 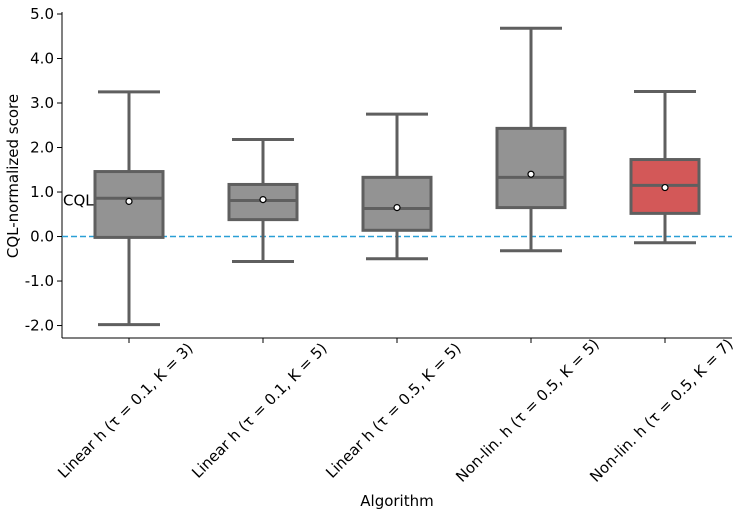 What do you see at coordinates (42, 103) in the screenshot?
I see `y-tick-label: 3.0` at bounding box center [42, 103].